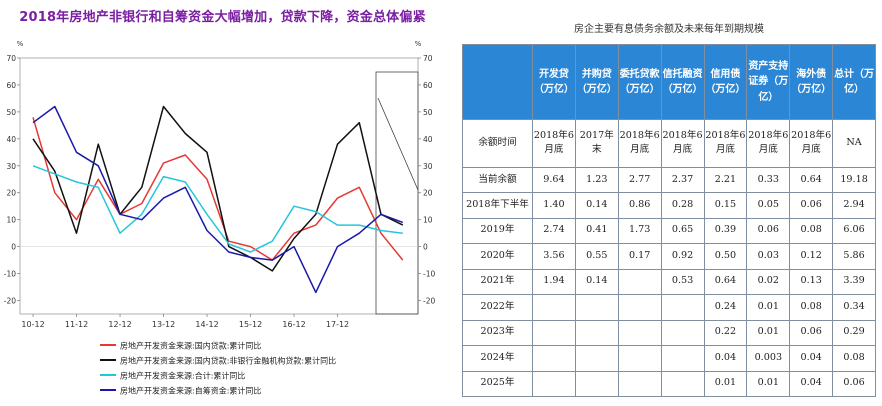 The image size is (882, 406). I want to click on x-tick-label: 12-12, so click(119, 324).